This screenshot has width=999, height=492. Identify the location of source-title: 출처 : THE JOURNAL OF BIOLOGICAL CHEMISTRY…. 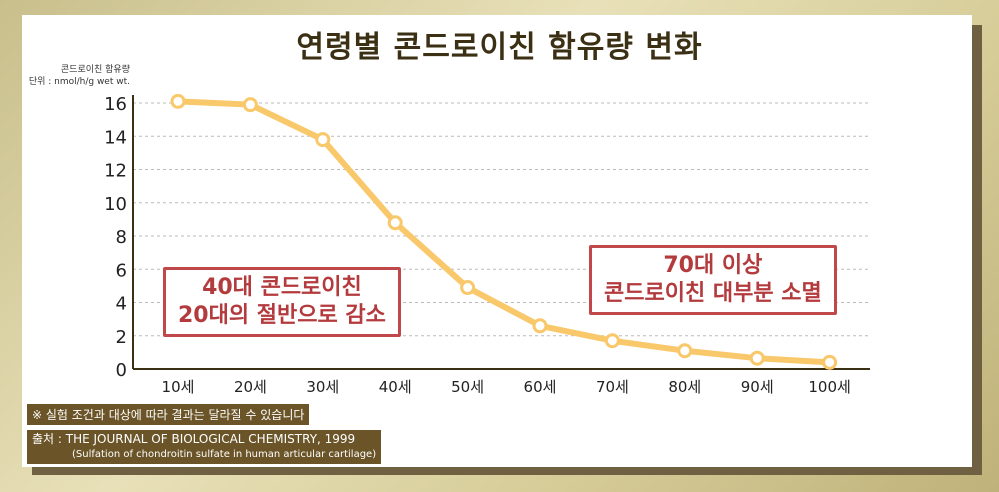
(194, 439).